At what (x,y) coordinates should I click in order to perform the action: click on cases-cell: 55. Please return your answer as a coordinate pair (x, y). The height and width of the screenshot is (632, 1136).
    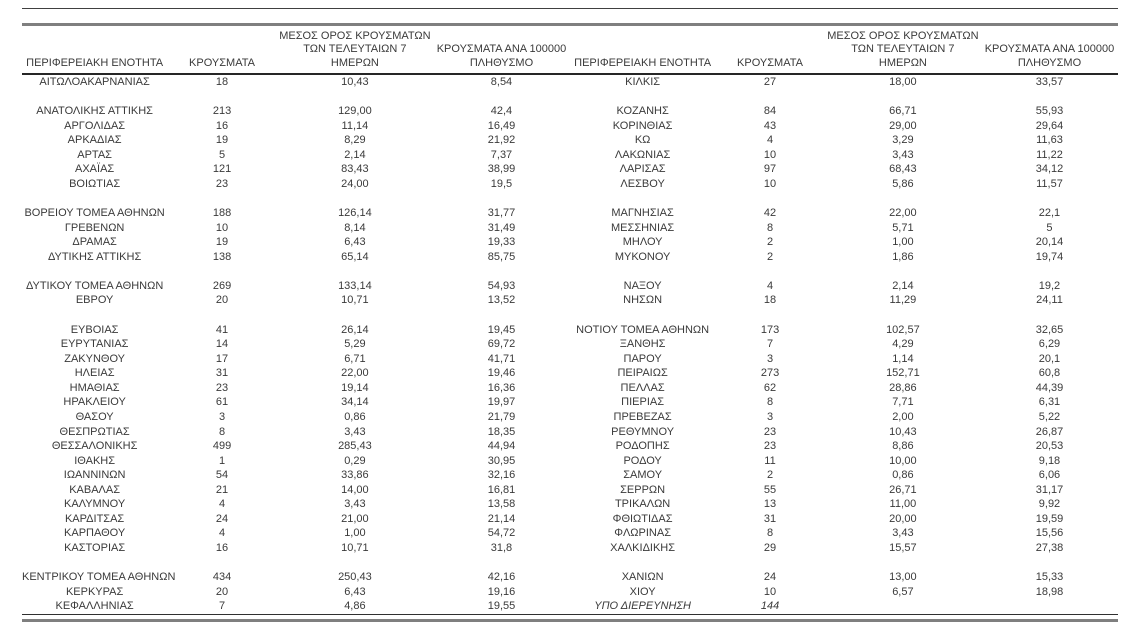
    Looking at the image, I should click on (770, 489).